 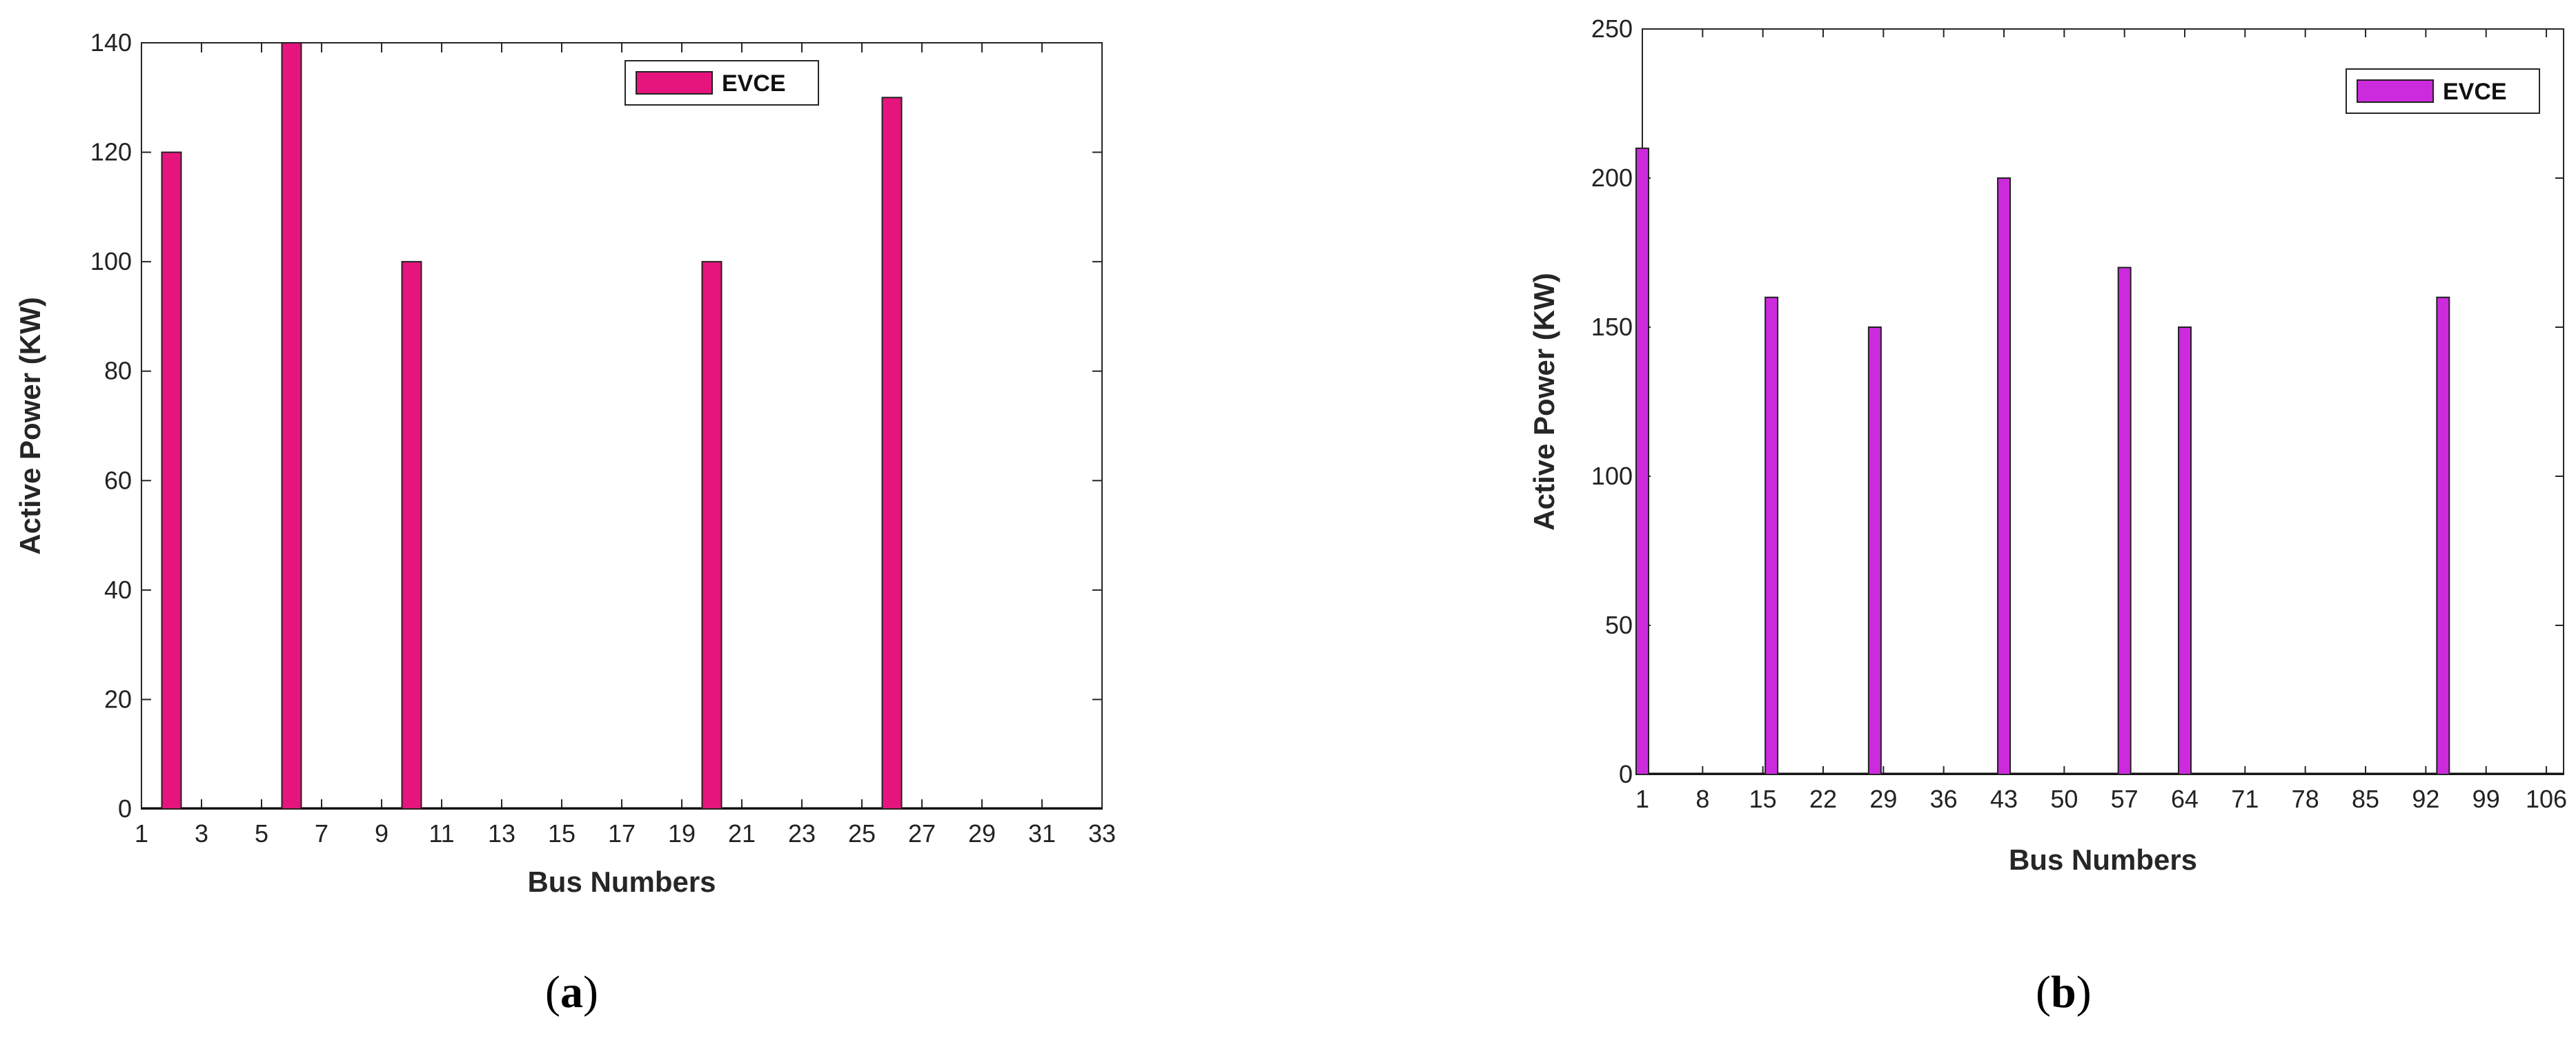 What do you see at coordinates (2425, 799) in the screenshot?
I see `x-tick-label-b: 92` at bounding box center [2425, 799].